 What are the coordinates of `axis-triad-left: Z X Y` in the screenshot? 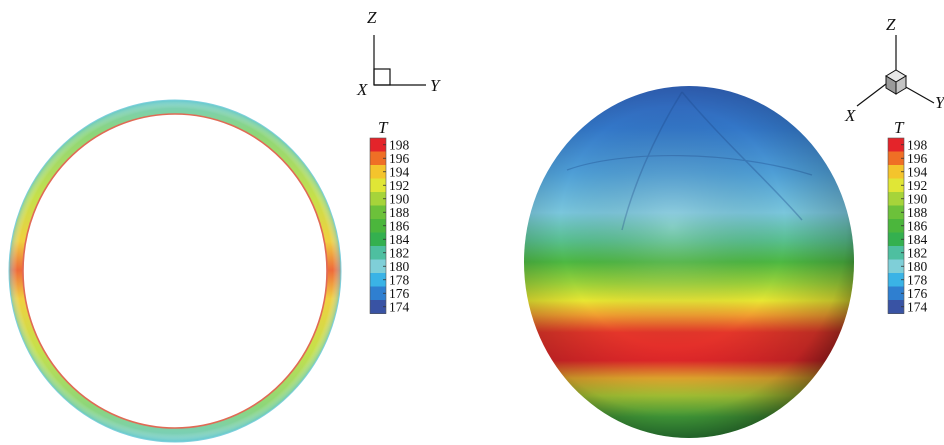 It's located at (398, 53).